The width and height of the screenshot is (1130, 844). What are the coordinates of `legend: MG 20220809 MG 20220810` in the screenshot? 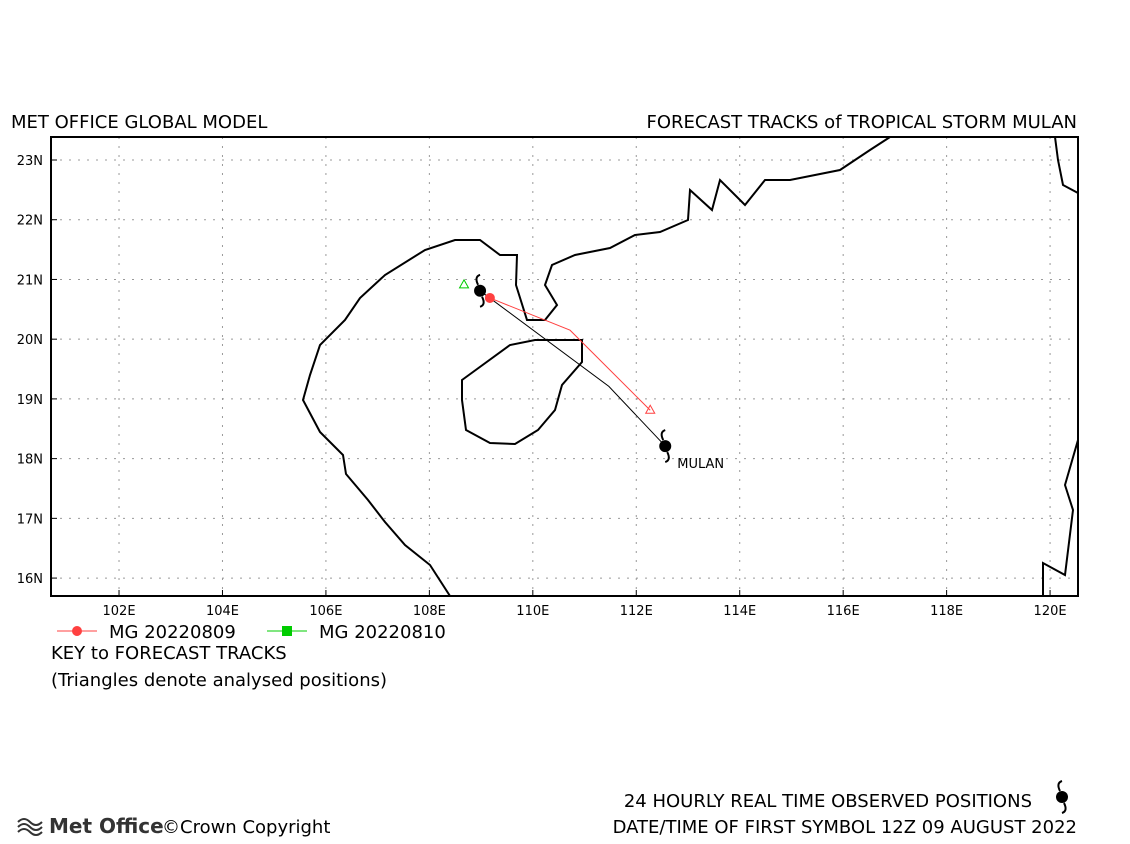 It's located at (251, 632).